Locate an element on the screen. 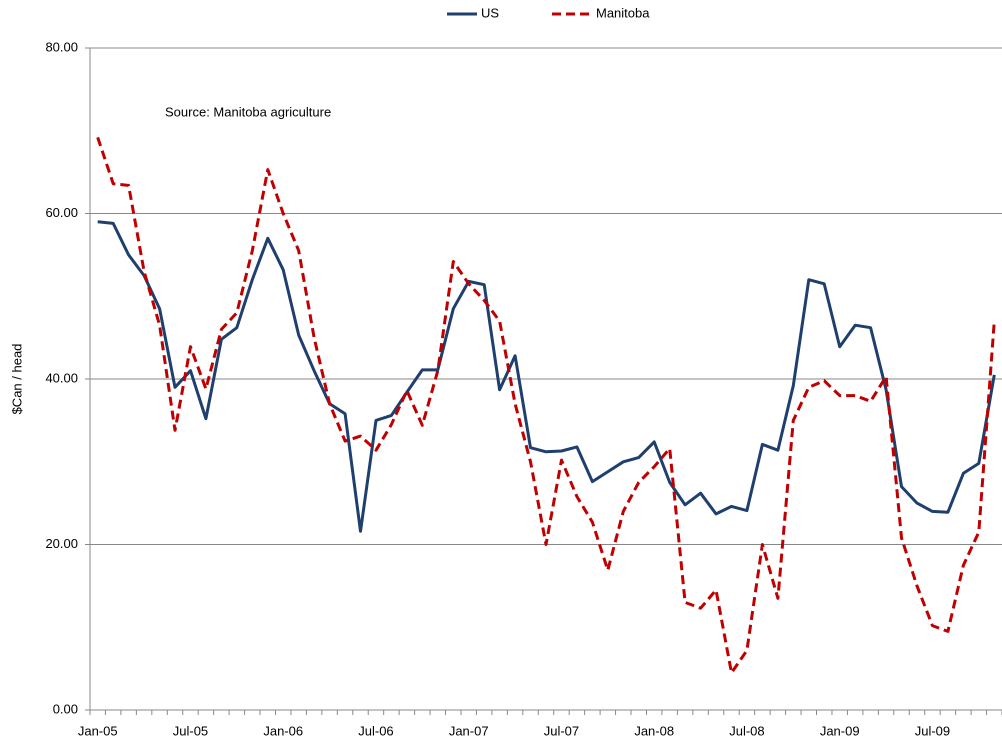 The width and height of the screenshot is (1002, 744). x-tick-label: Jan-09 is located at coordinates (840, 730).